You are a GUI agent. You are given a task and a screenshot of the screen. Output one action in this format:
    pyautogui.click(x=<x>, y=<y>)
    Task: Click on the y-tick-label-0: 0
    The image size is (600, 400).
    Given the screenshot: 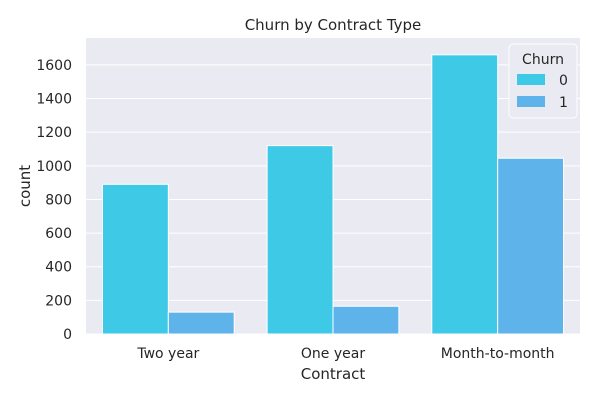 What is the action you would take?
    pyautogui.click(x=67, y=335)
    